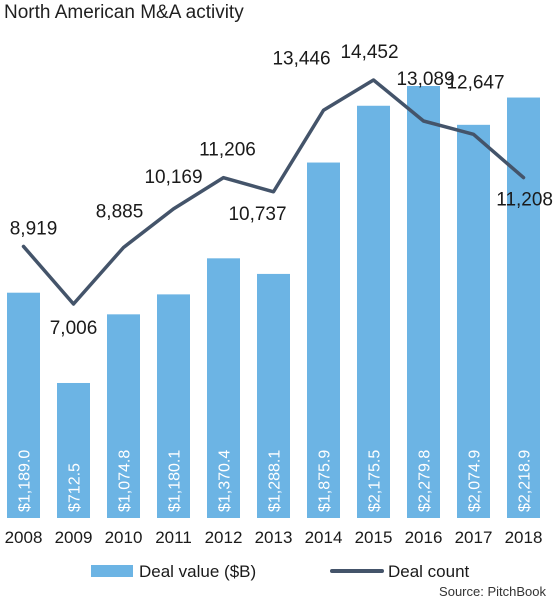 Image resolution: width=556 pixels, height=603 pixels. I want to click on count-label-2016: 13,089, so click(425, 79).